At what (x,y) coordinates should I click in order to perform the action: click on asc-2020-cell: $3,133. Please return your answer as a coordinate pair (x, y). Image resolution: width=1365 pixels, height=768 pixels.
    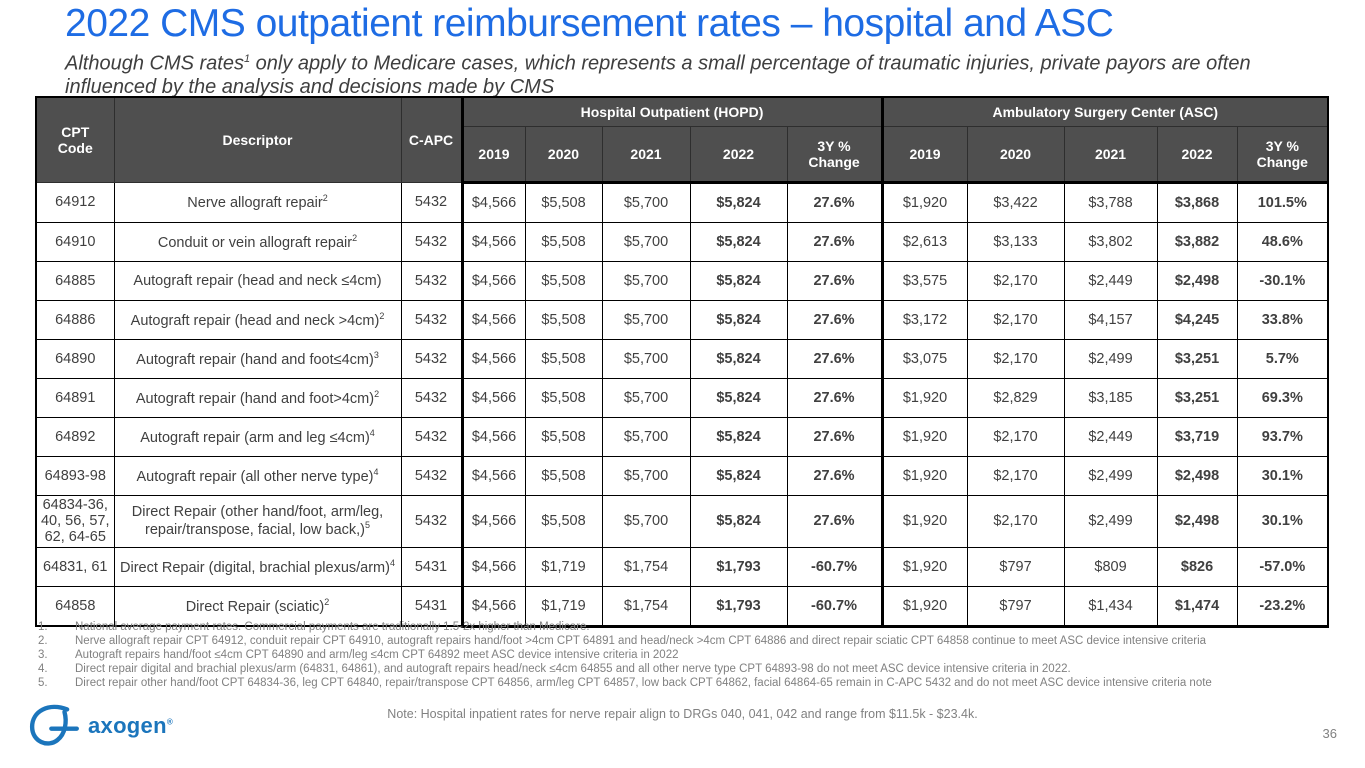
    Looking at the image, I should click on (1015, 242).